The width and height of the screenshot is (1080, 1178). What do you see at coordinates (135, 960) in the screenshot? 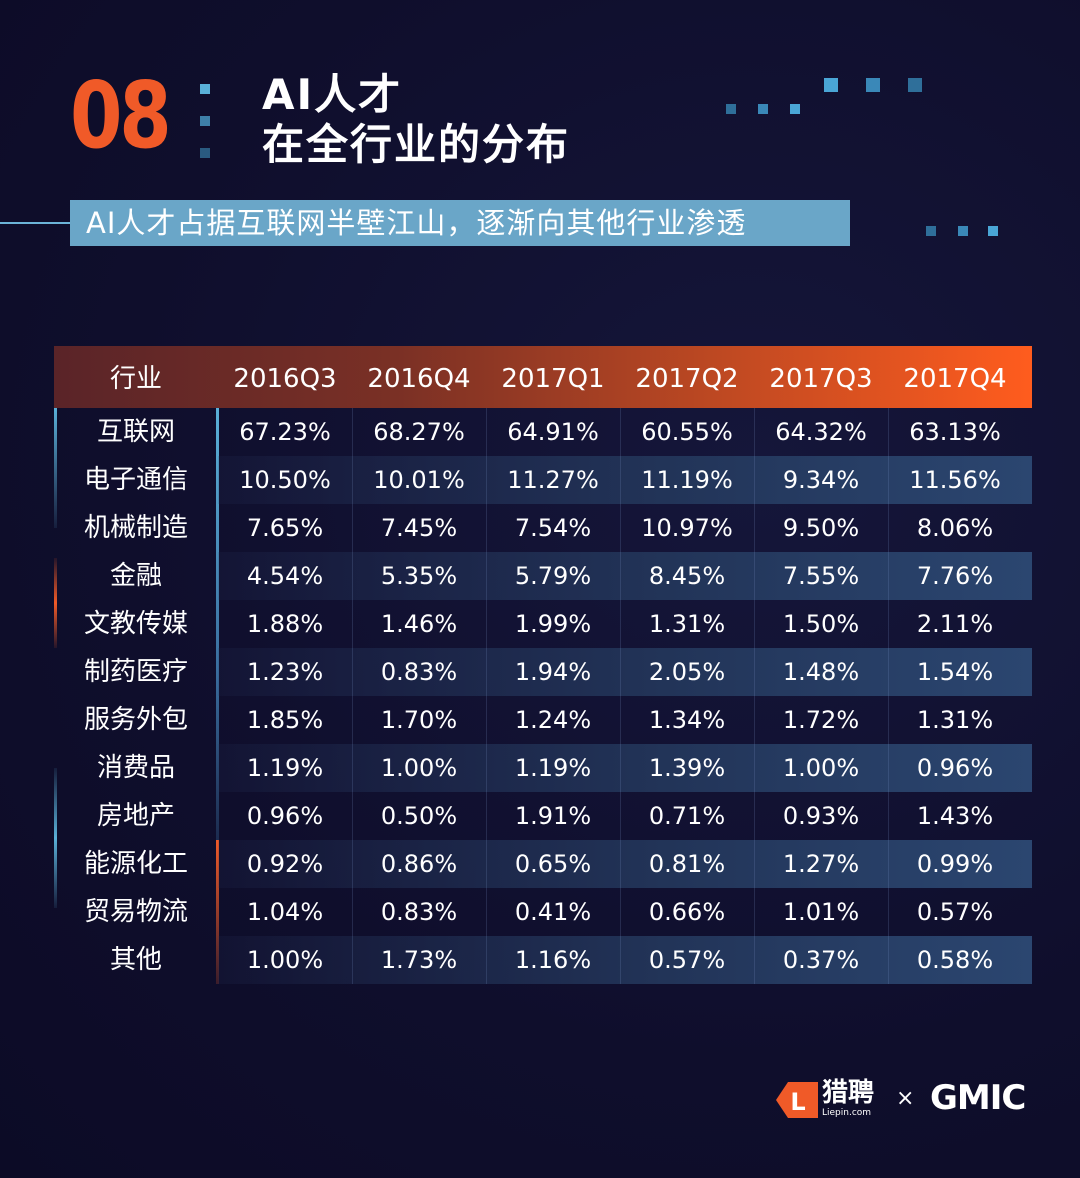
I see `row-label: 其他` at bounding box center [135, 960].